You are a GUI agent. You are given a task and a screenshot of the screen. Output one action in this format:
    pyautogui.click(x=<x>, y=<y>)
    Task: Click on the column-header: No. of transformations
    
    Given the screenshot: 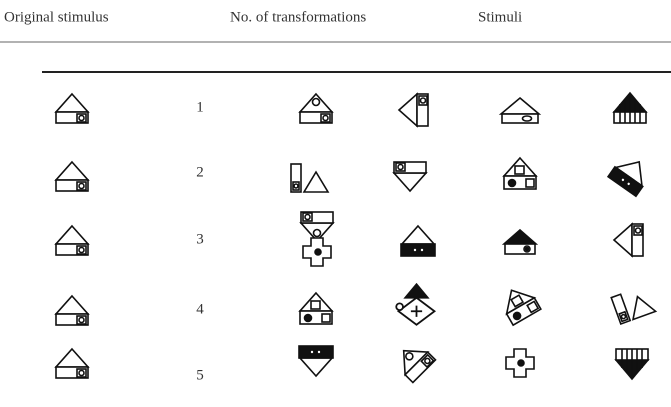 What is the action you would take?
    pyautogui.click(x=298, y=17)
    